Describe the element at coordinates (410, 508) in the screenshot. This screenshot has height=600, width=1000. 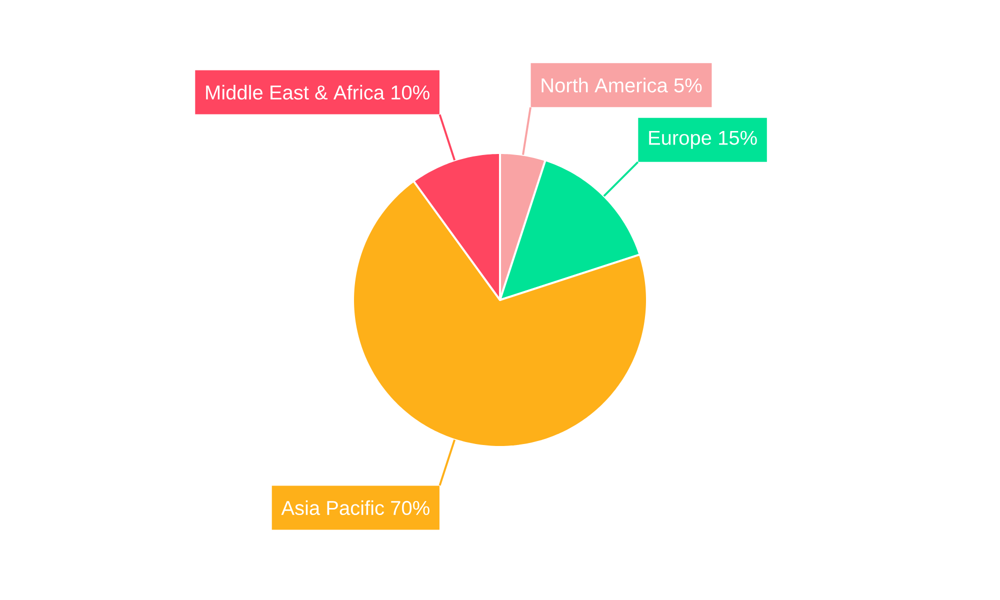
I see `data-label: 70%` at that location.